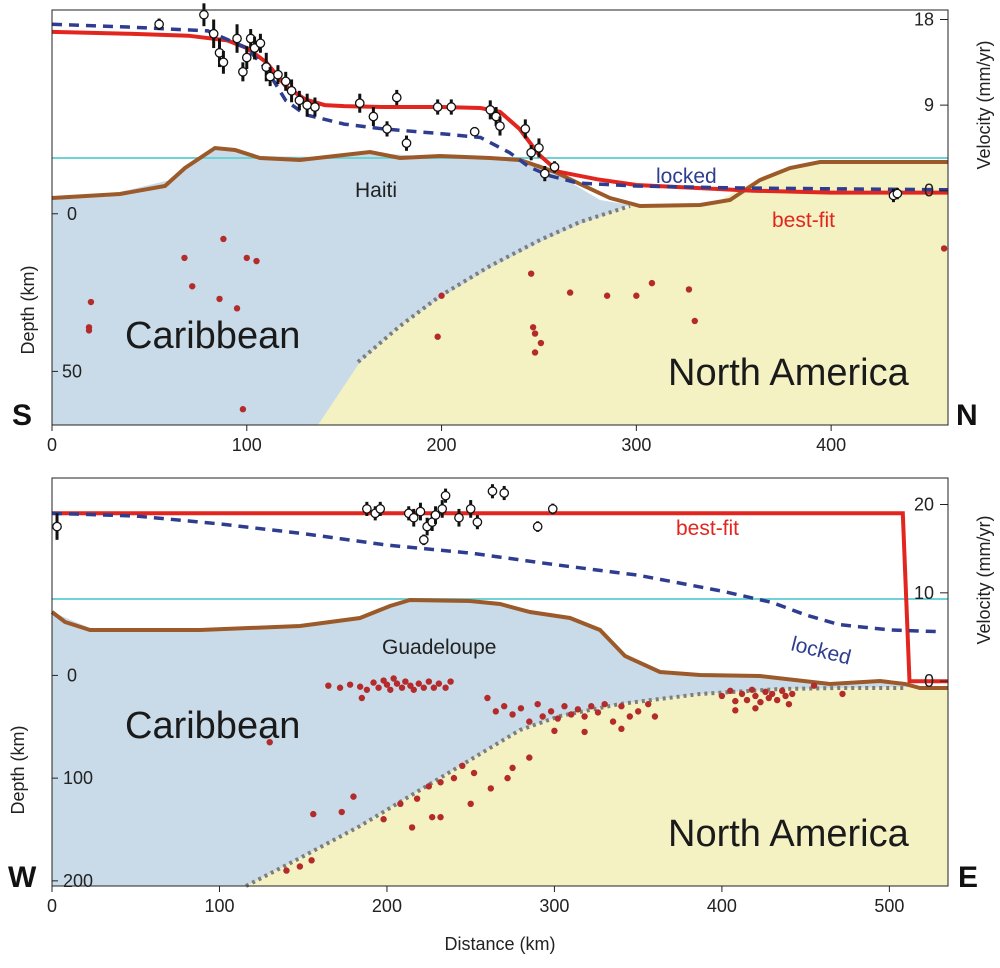 The height and width of the screenshot is (968, 1000). I want to click on top-x-tick-label: 300, so click(636, 445).